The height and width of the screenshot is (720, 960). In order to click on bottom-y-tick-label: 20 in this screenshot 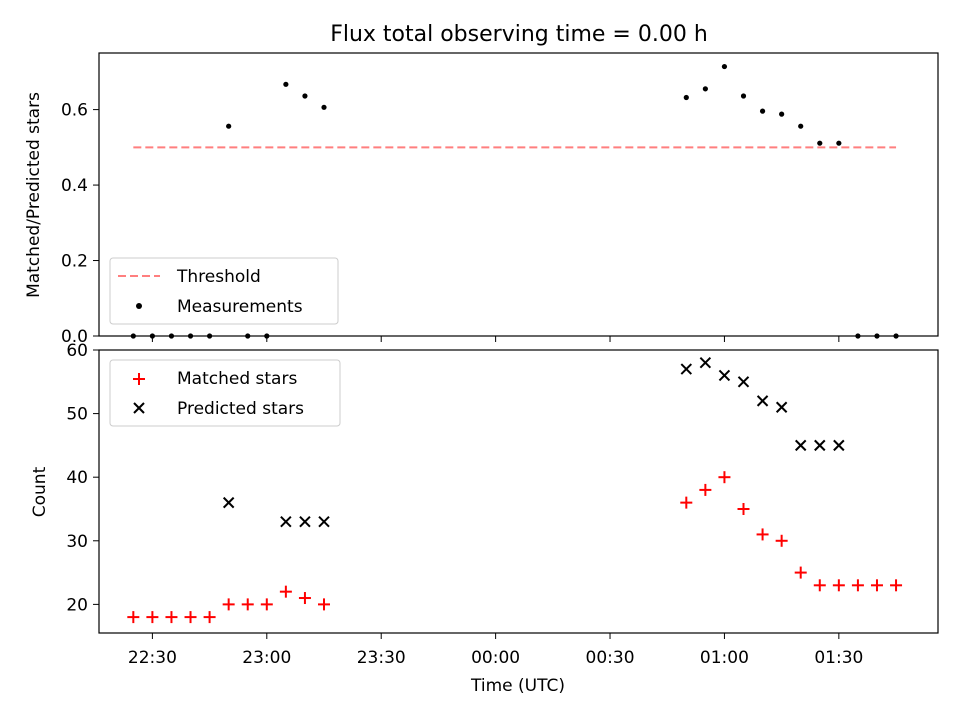, I will do `click(77, 605)`.